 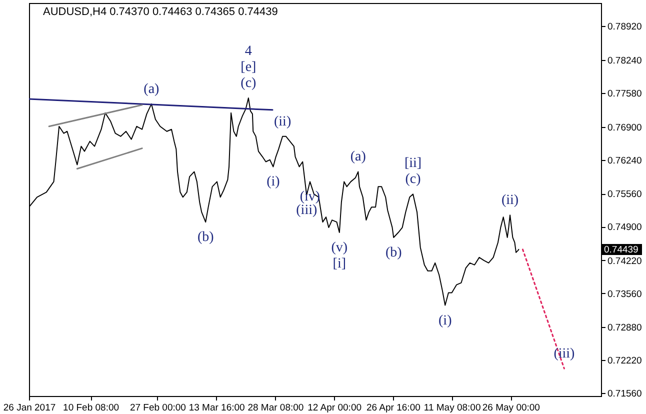 I want to click on x-tick-label: 26 Apr 16:00, so click(x=393, y=408).